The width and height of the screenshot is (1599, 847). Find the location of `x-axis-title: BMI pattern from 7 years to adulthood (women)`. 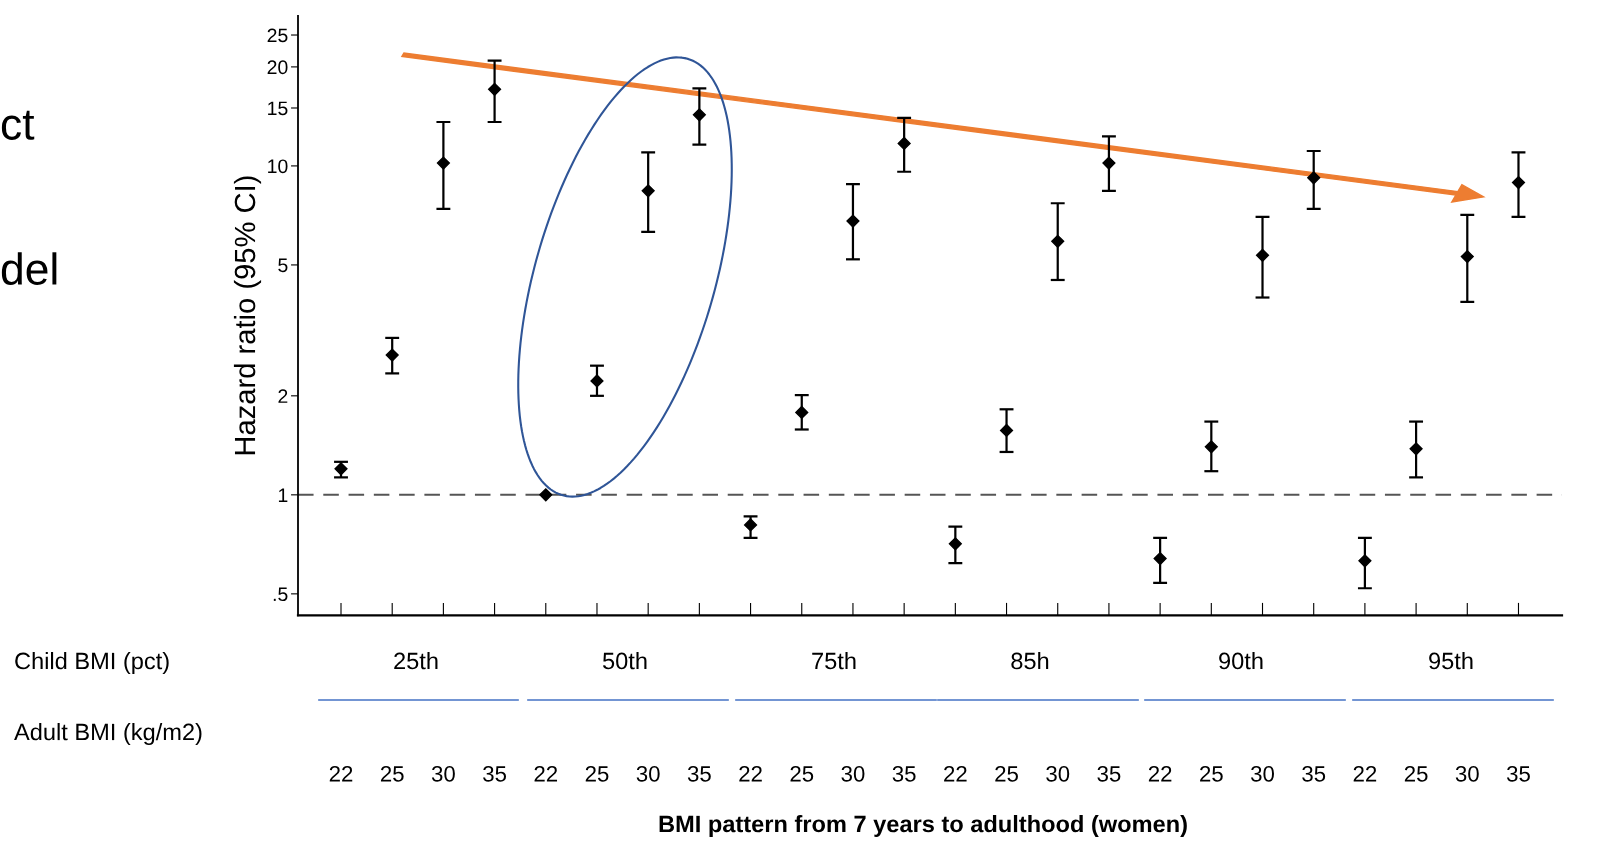

x-axis-title: BMI pattern from 7 years to adulthood (women) is located at coordinates (923, 826).